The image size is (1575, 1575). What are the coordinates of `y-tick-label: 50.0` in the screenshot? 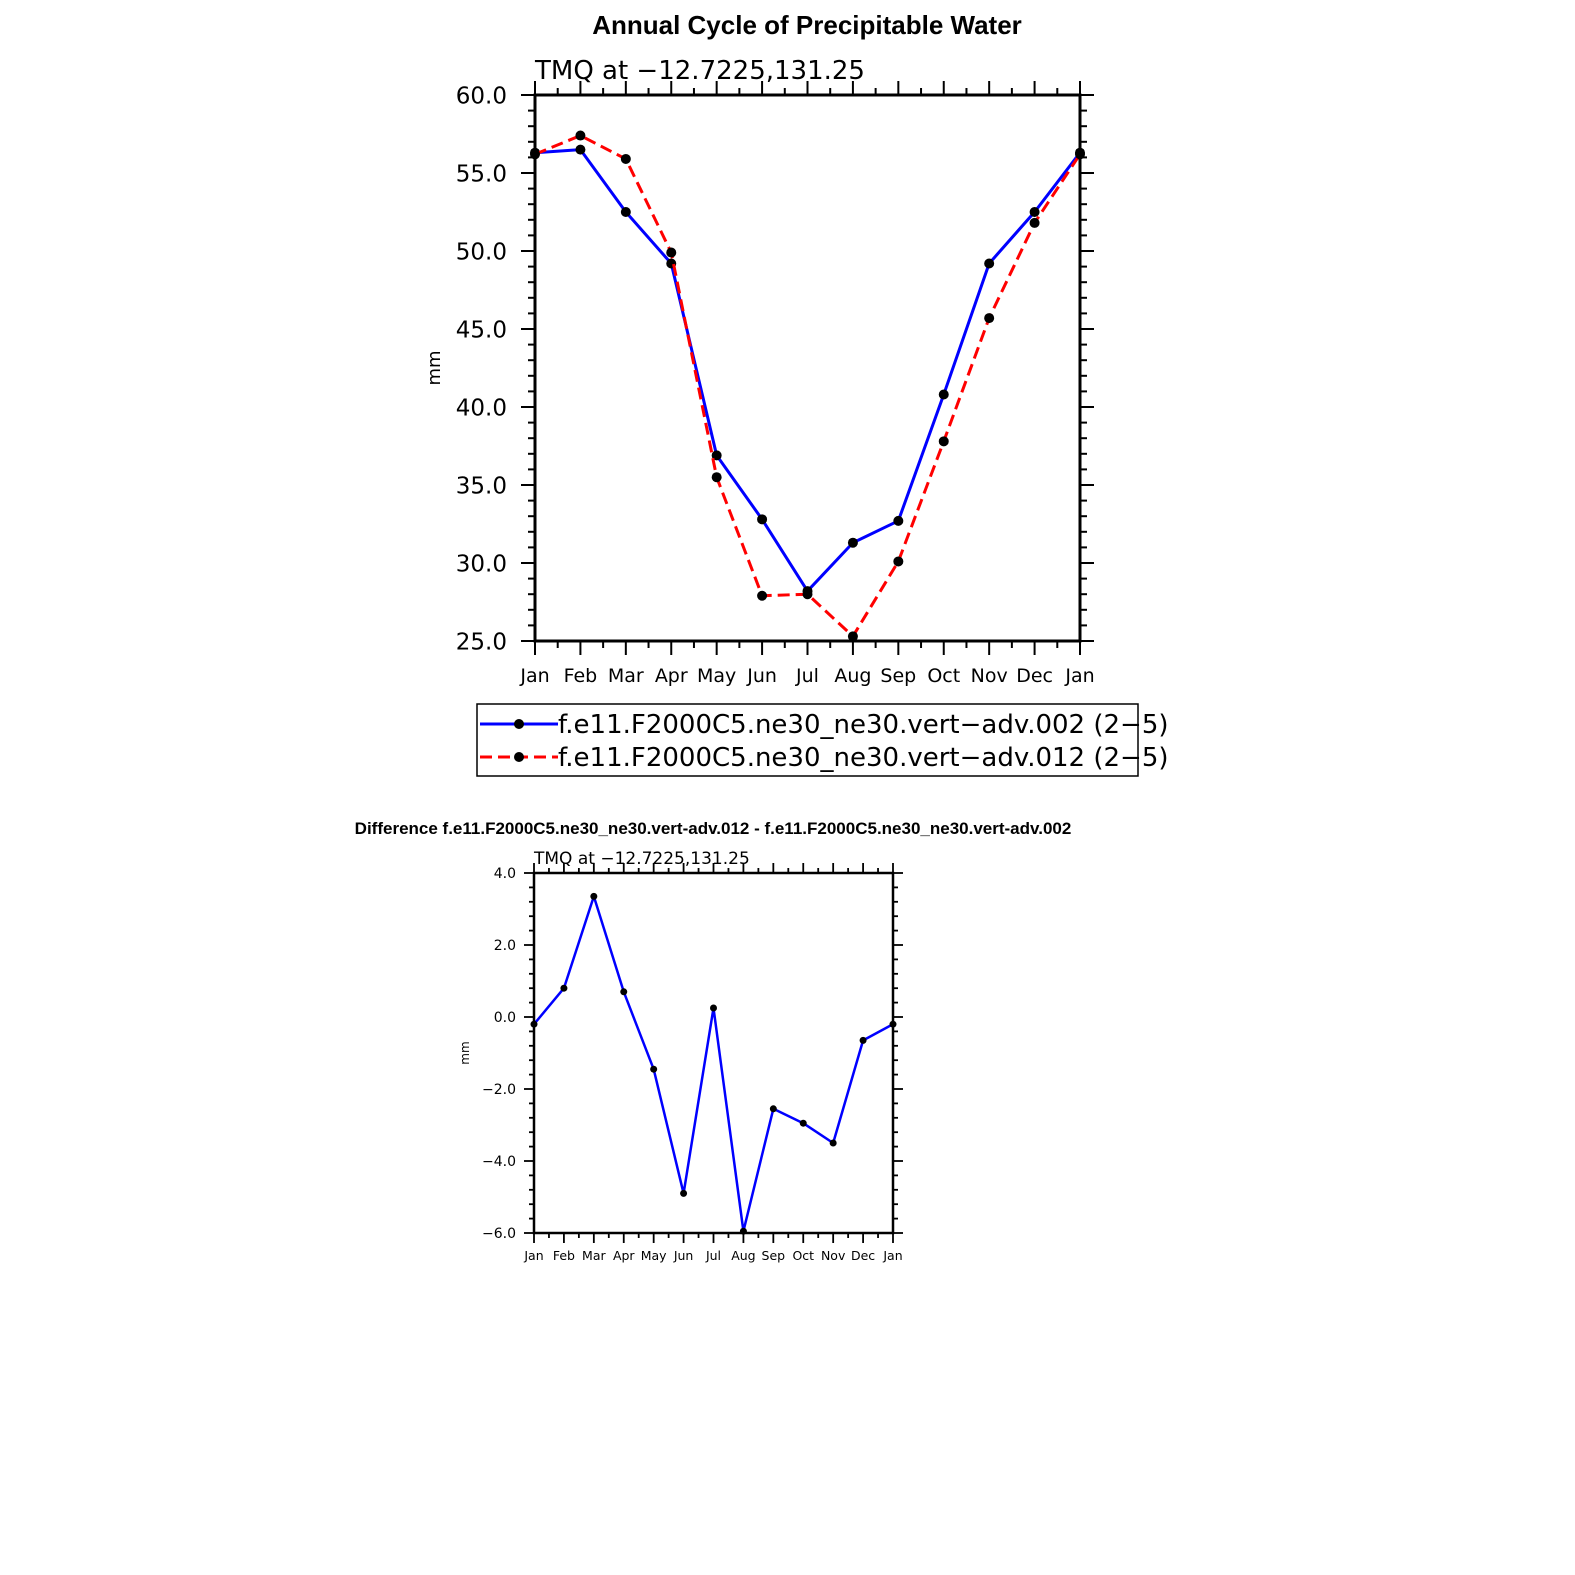 It's located at (481, 252).